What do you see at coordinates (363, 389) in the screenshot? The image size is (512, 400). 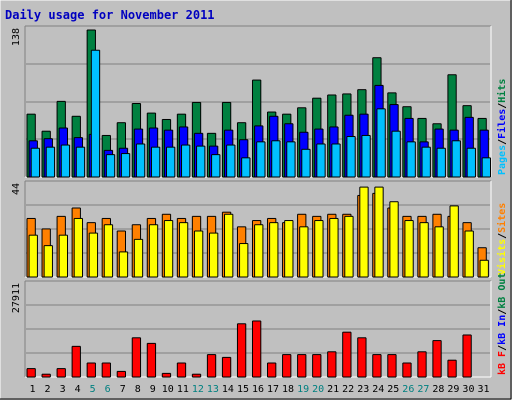 I see `x-tick-label: 23` at bounding box center [363, 389].